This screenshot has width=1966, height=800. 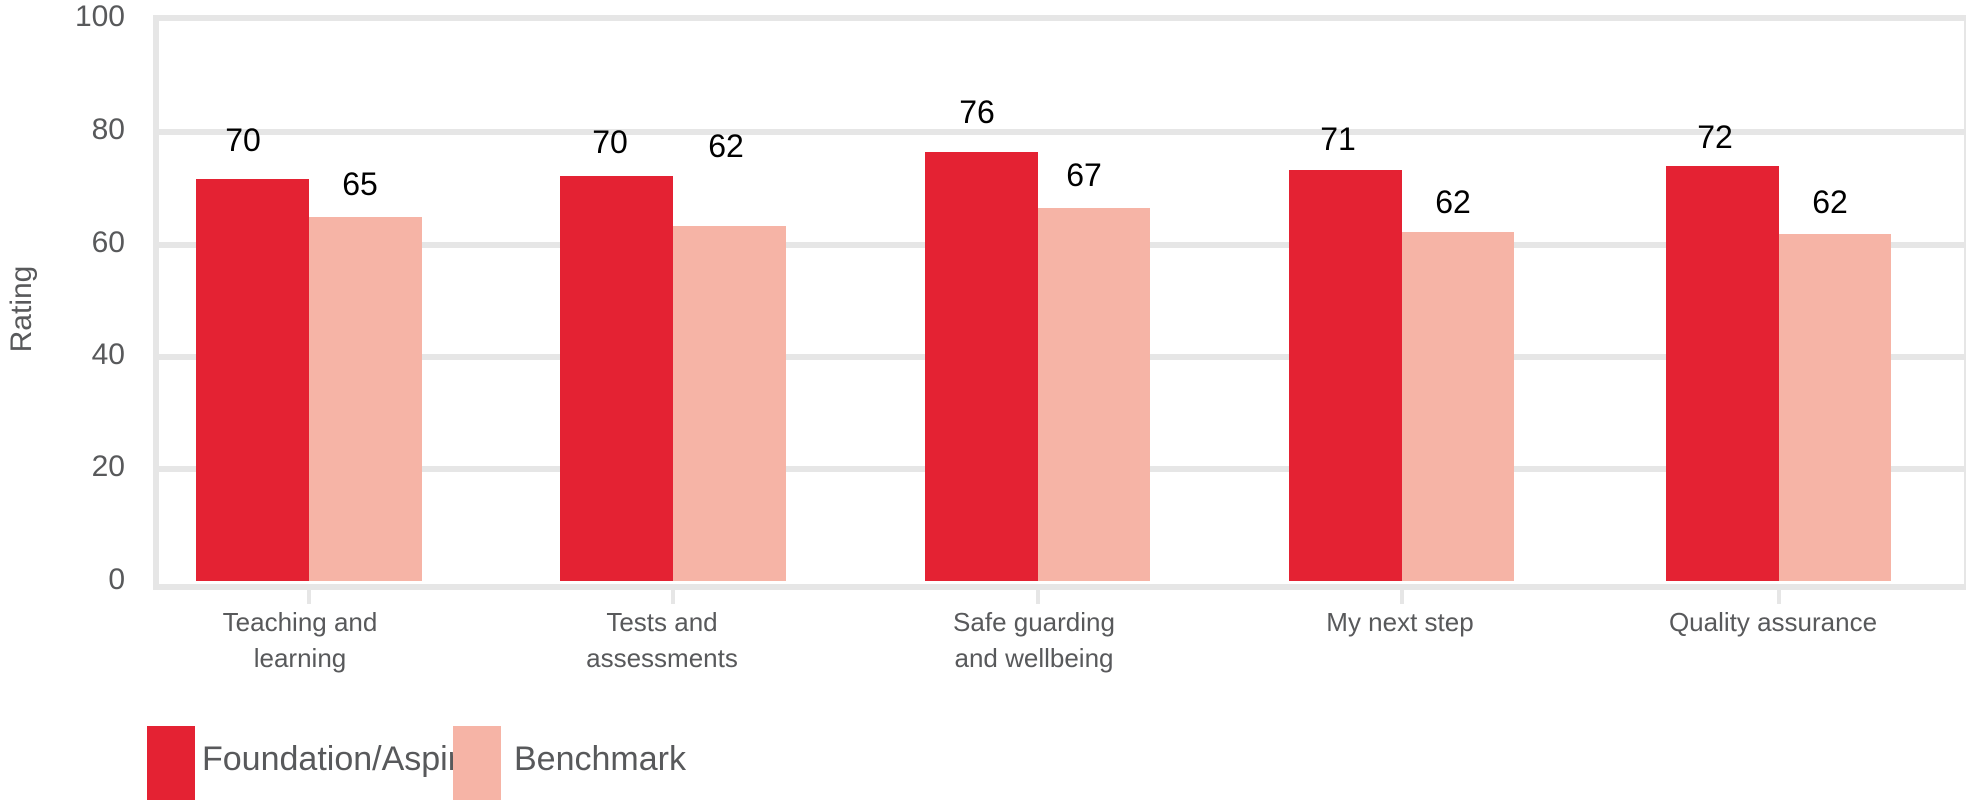 I want to click on value-label: 71, so click(x=1338, y=139).